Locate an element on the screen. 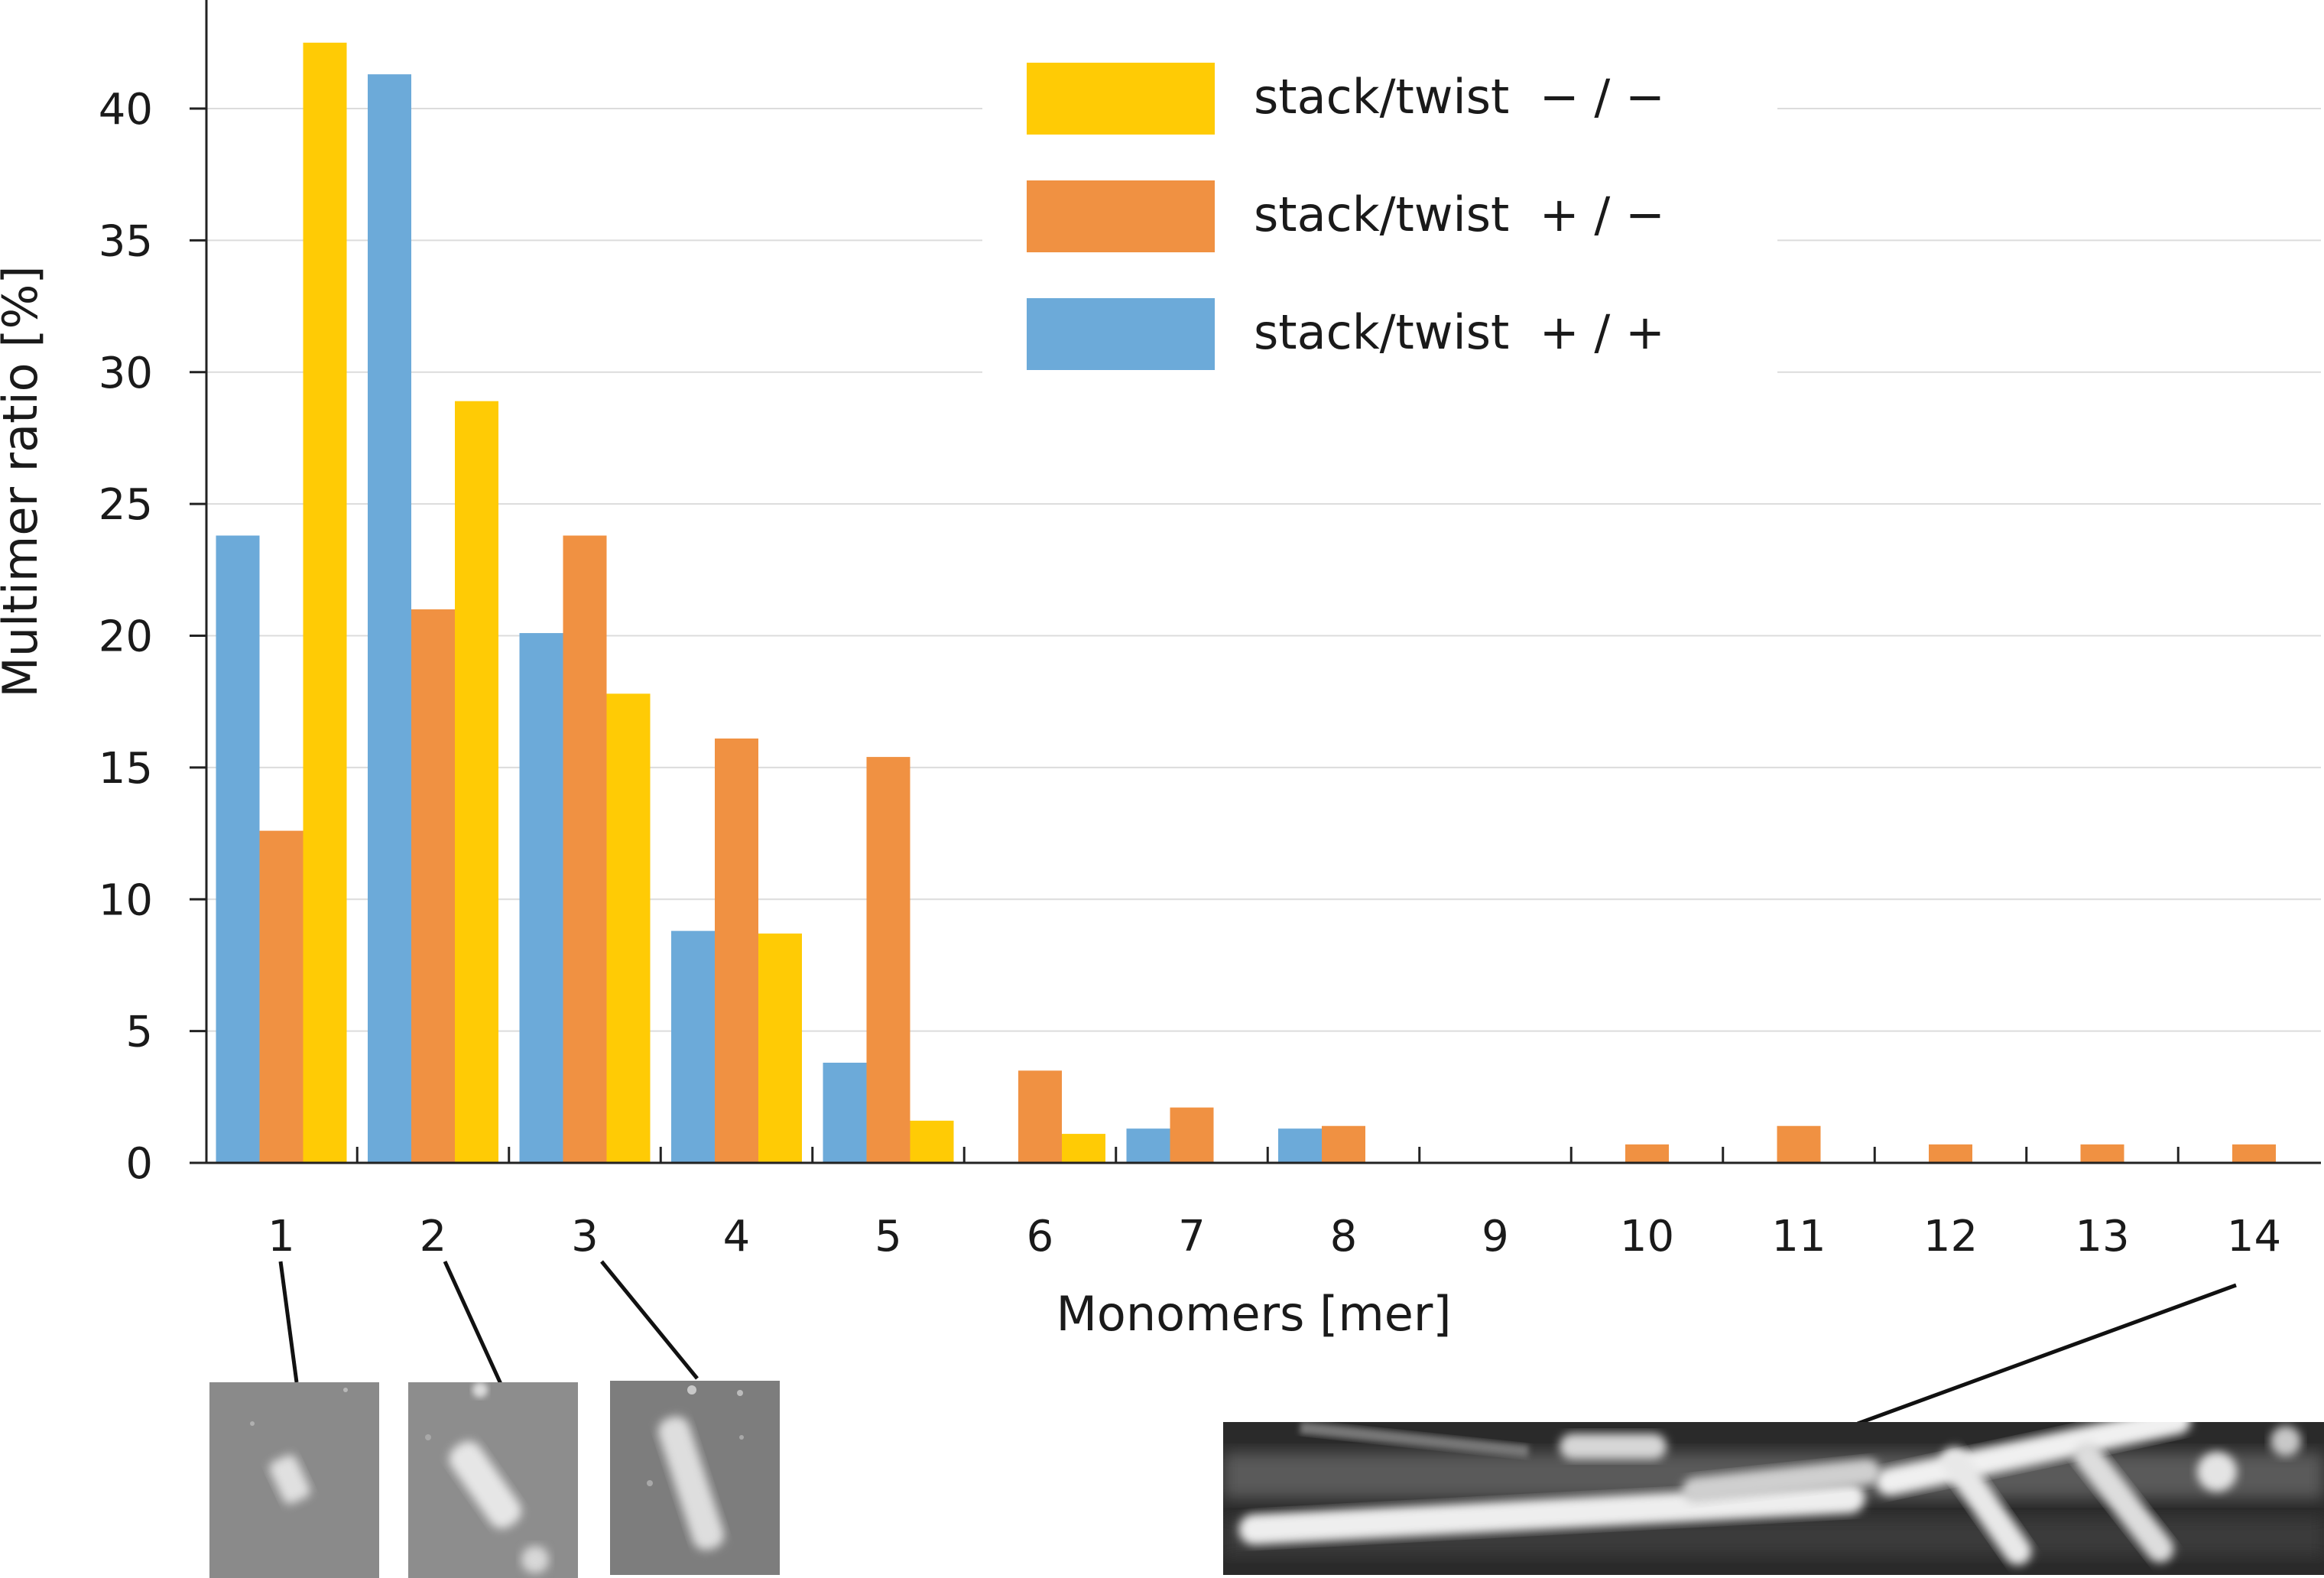 This screenshot has height=1578, width=2324. trimer-afm-image is located at coordinates (695, 1478).